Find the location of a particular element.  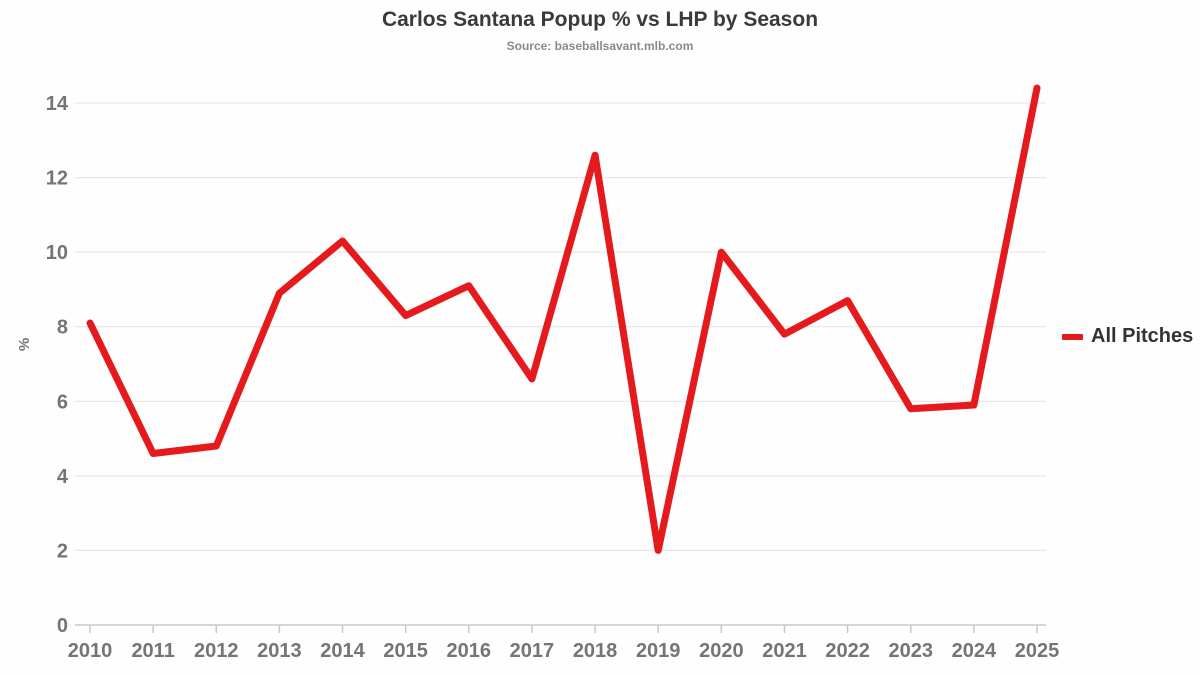

x-tick-label: 2021 is located at coordinates (784, 651).